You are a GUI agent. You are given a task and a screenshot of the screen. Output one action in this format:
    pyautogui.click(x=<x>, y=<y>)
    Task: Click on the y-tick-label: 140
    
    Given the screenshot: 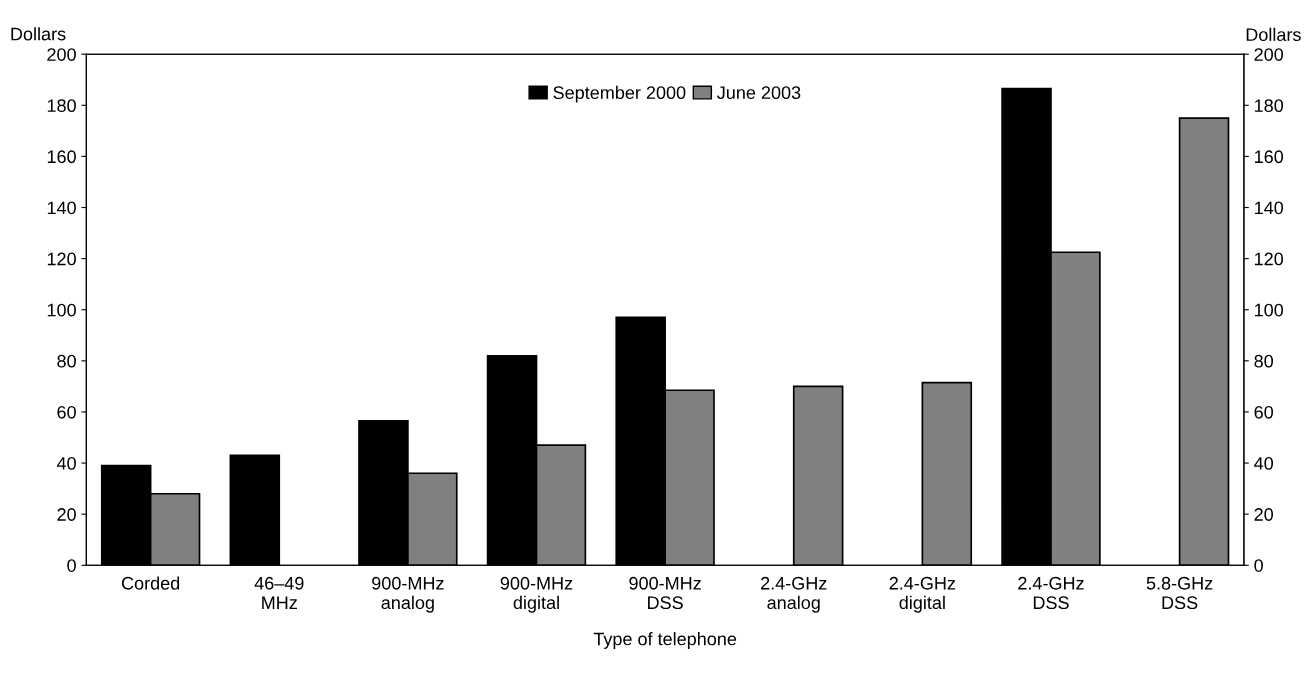 What is the action you would take?
    pyautogui.click(x=61, y=208)
    